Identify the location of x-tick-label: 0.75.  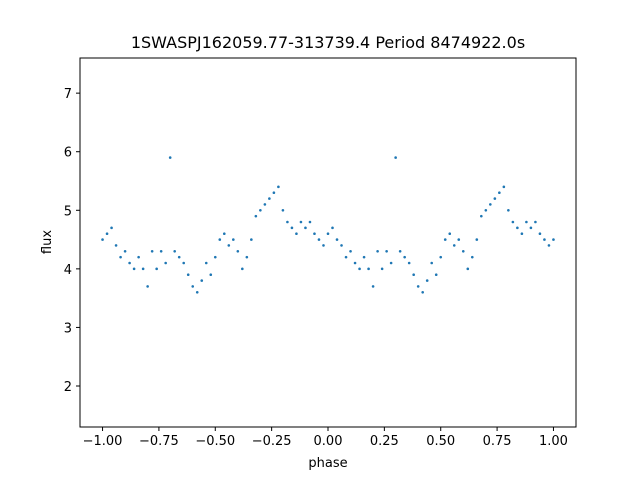
(497, 441).